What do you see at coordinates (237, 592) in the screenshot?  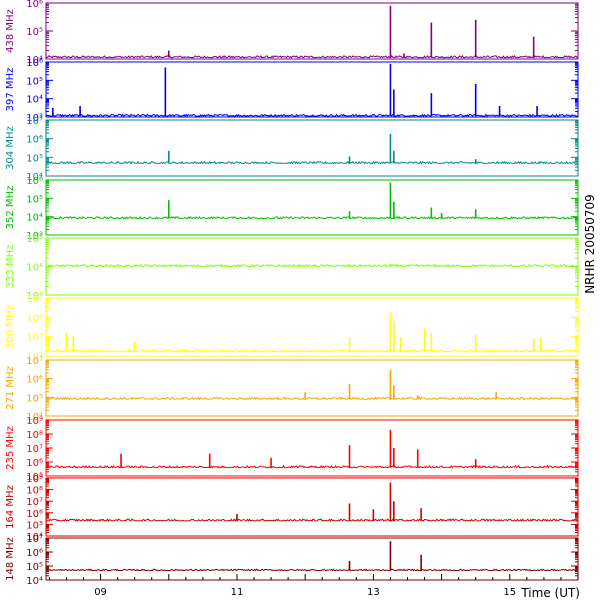 I see `x-tick-label: 11` at bounding box center [237, 592].